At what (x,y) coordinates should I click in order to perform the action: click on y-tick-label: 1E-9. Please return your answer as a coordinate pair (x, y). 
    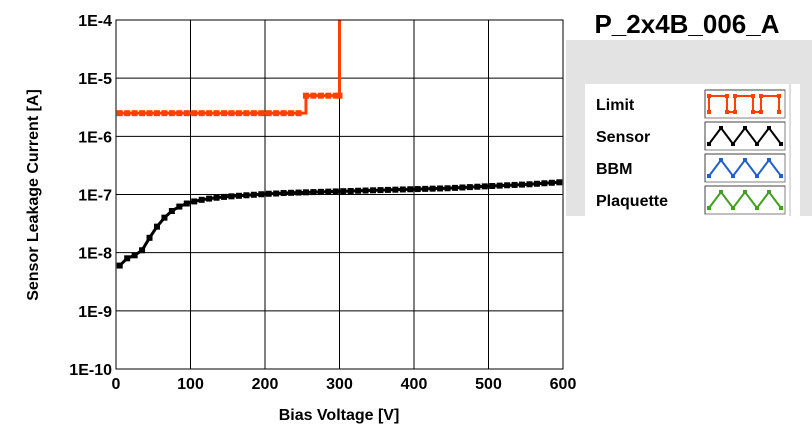
    Looking at the image, I should click on (95, 312).